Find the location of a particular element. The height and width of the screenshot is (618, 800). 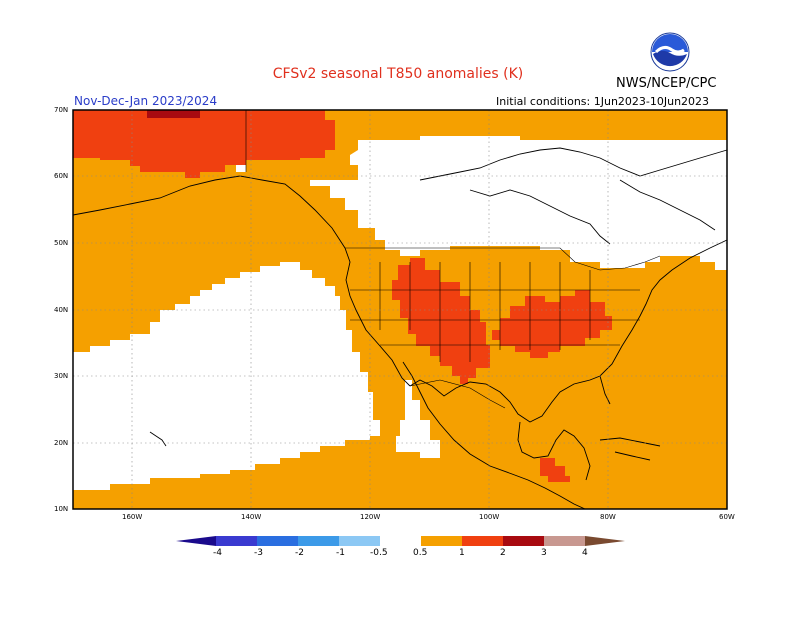

legend-label: -1 is located at coordinates (340, 553).